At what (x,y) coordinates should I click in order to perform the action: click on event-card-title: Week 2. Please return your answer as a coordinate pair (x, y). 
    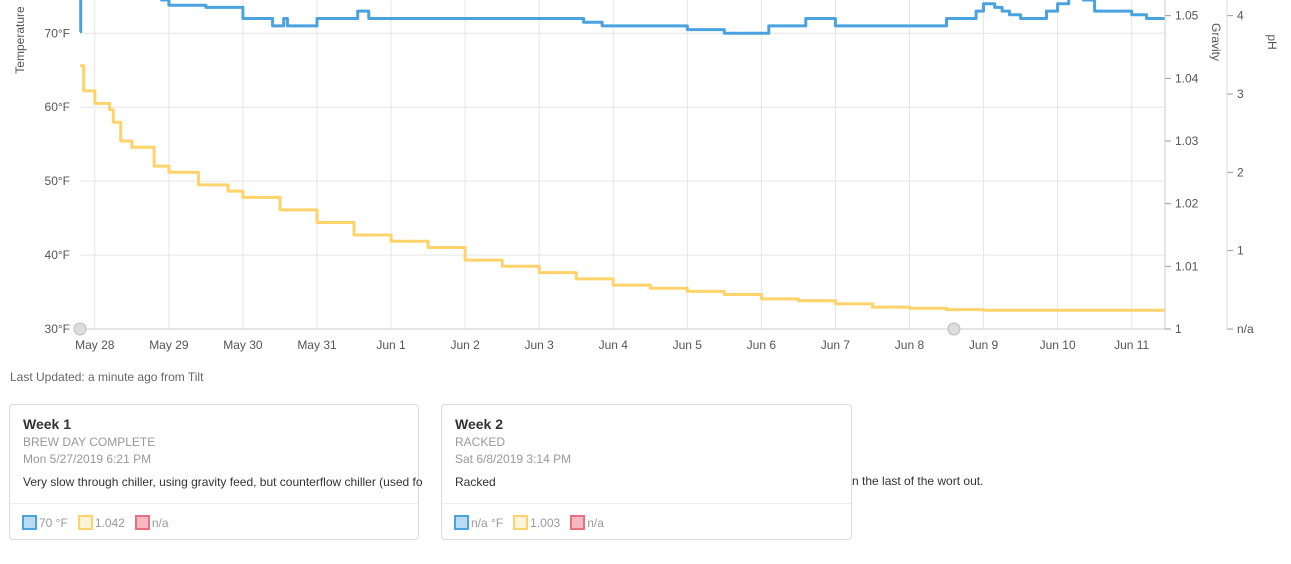
    Looking at the image, I should click on (479, 424).